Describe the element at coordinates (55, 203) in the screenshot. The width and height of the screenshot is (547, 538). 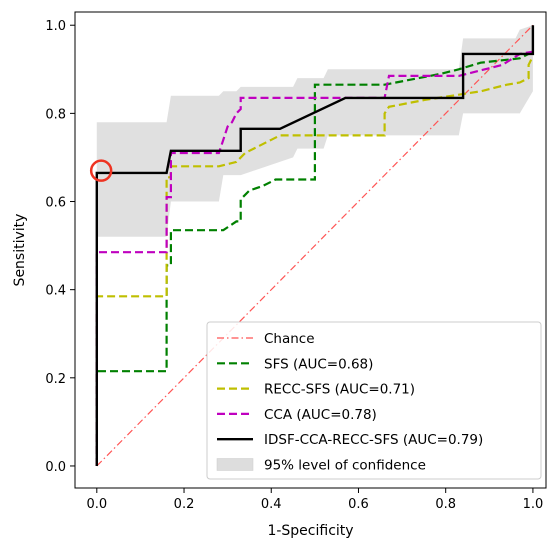
I see `y-tick-label-3: 0.6` at that location.